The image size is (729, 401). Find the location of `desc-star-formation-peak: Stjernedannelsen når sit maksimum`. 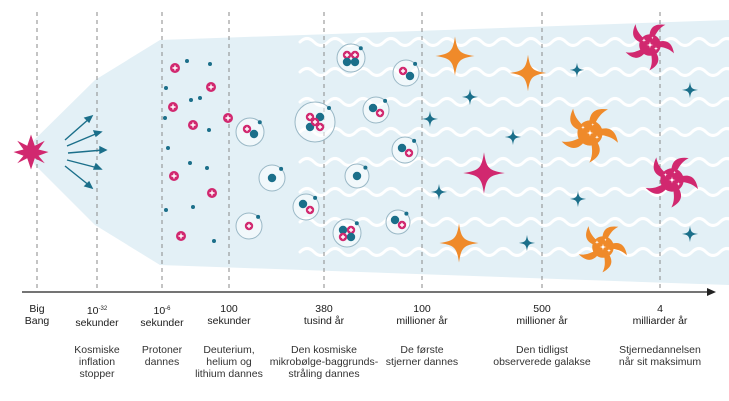

desc-star-formation-peak: Stjernedannelsen når sit maksimum is located at coordinates (660, 356).